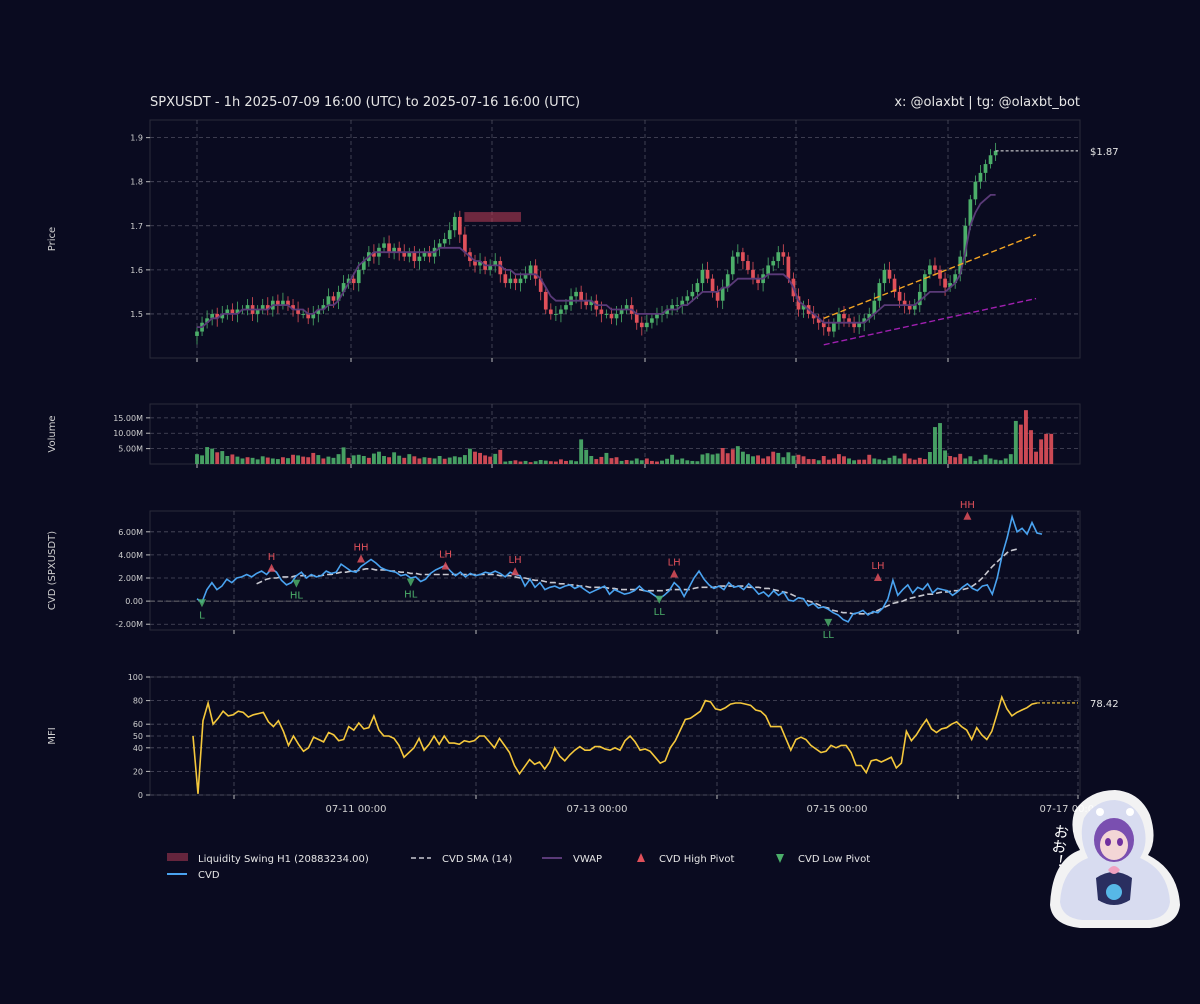  Describe the element at coordinates (615, 744) in the screenshot. I see `mfi-line` at that location.